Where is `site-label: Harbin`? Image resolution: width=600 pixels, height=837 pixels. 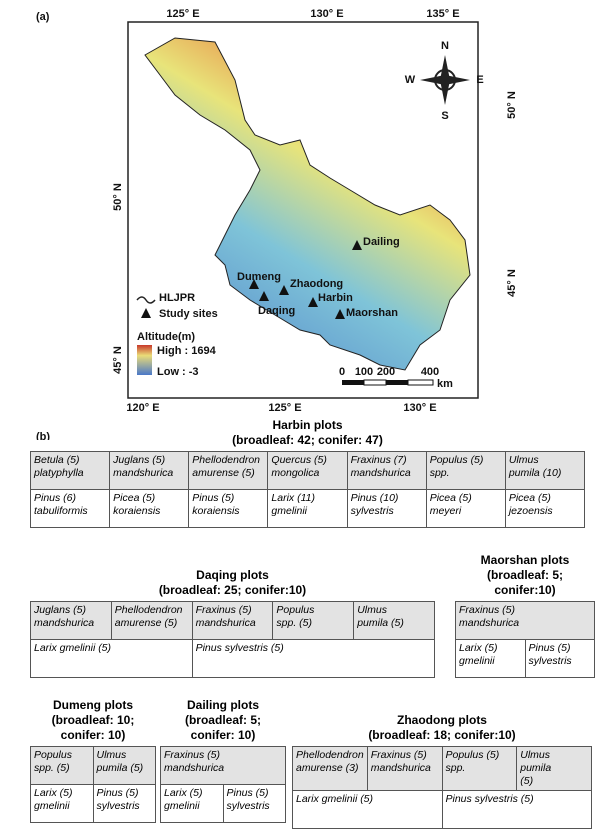
site-label: Harbin is located at coordinates (335, 298).